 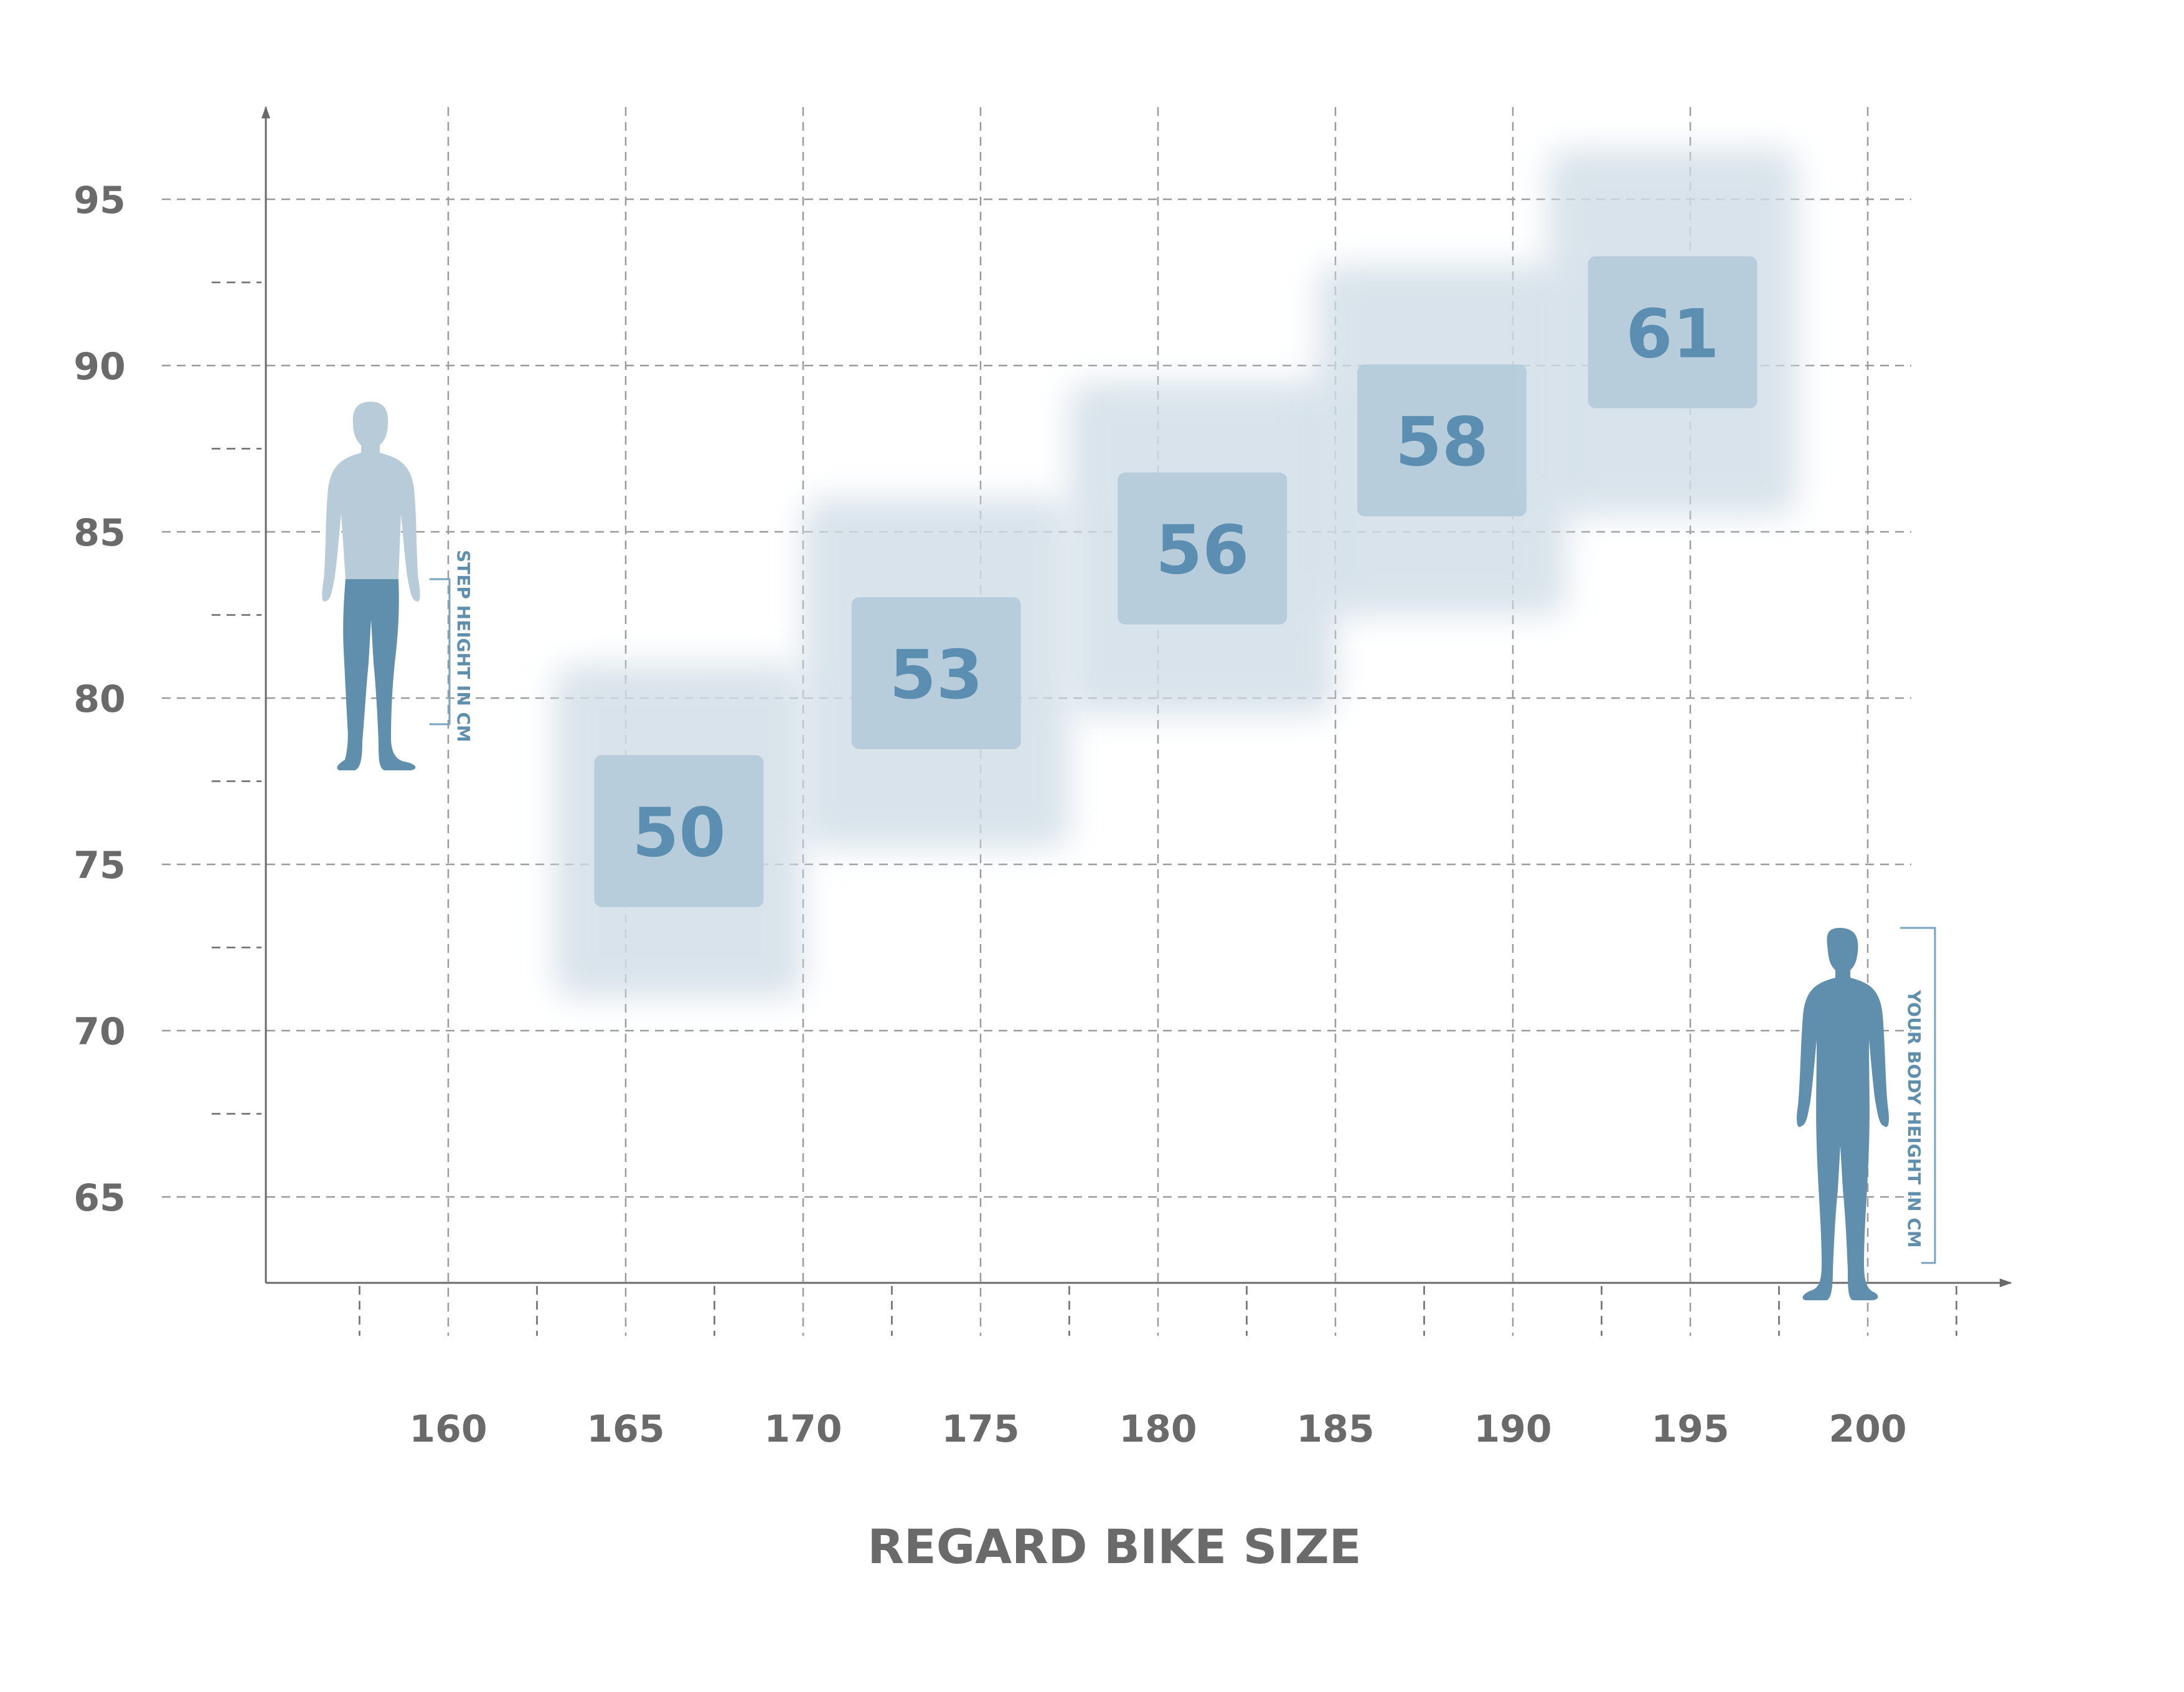 I want to click on size-box-53: 53, so click(x=937, y=673).